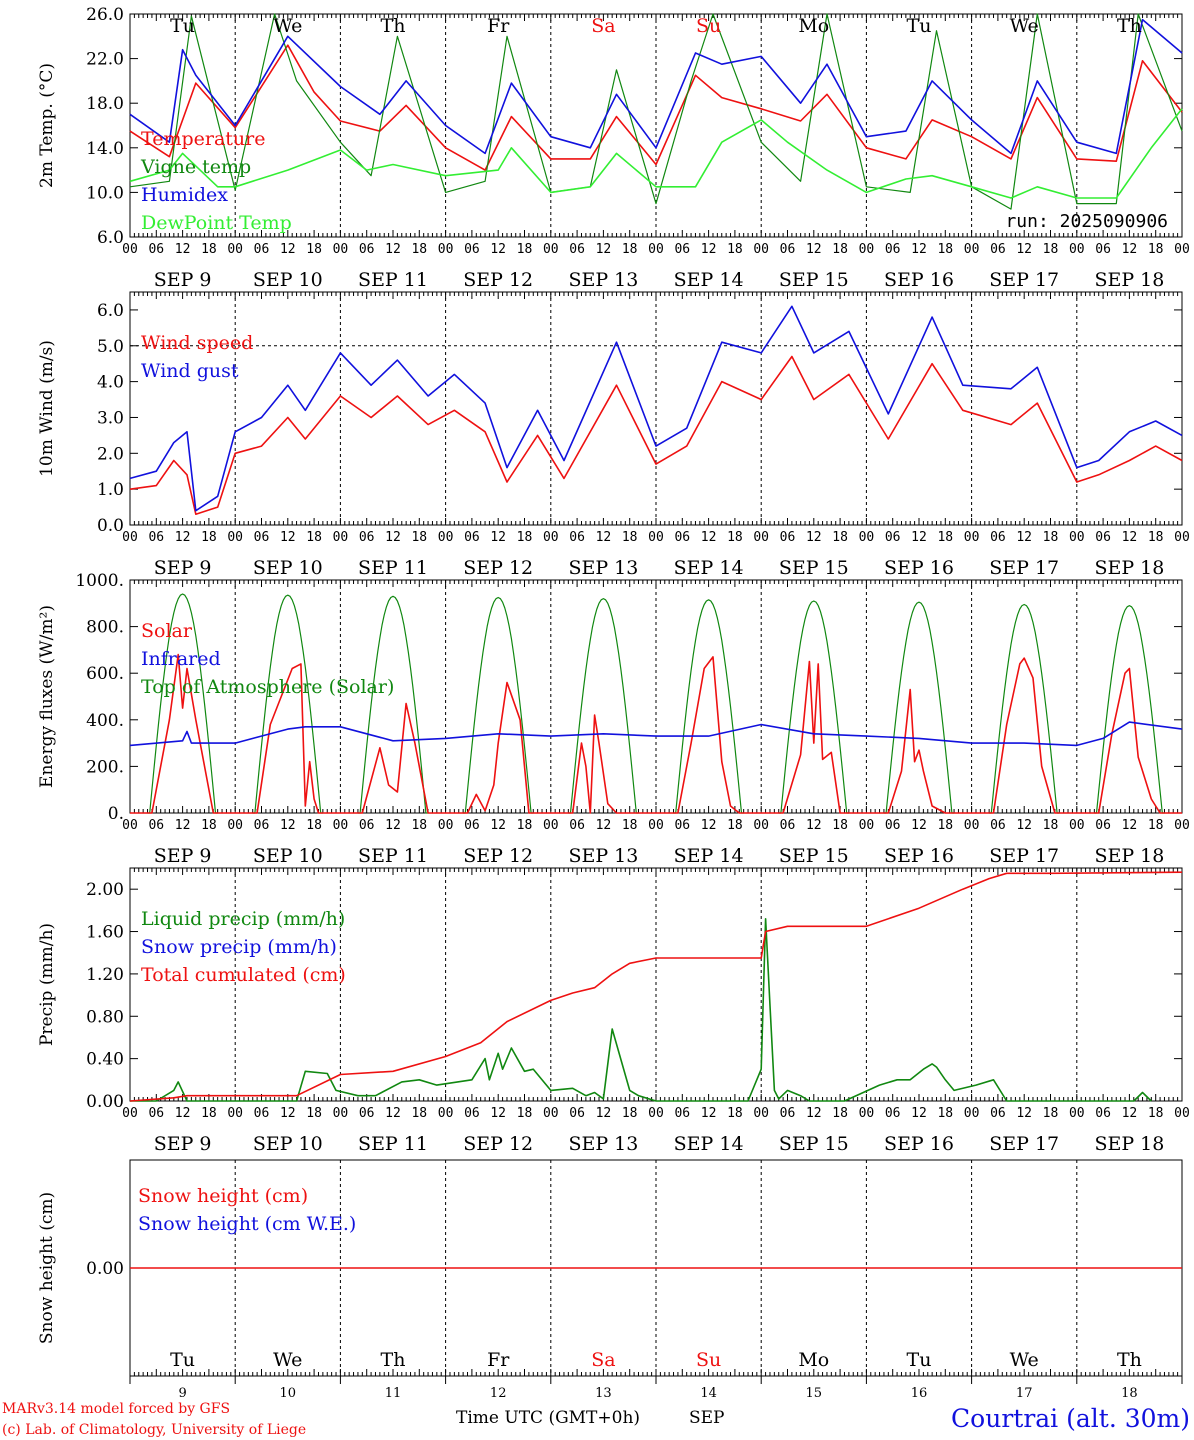 This screenshot has height=1440, width=1194. I want to click on y-tick-label: 4.0, so click(110, 383).